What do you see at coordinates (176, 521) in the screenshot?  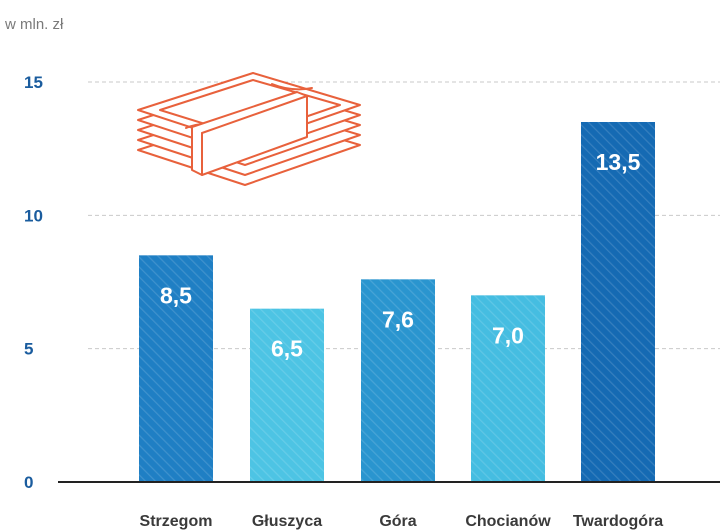 I see `x-tick-label: Strzegom` at bounding box center [176, 521].